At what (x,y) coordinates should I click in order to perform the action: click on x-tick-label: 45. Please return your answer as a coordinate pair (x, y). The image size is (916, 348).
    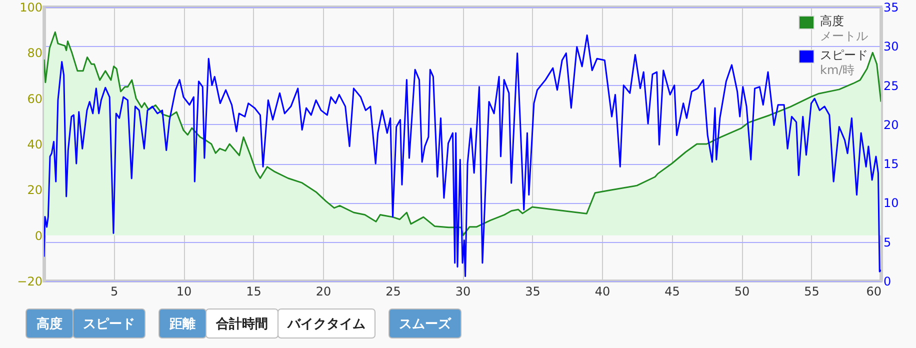
    Looking at the image, I should click on (672, 291).